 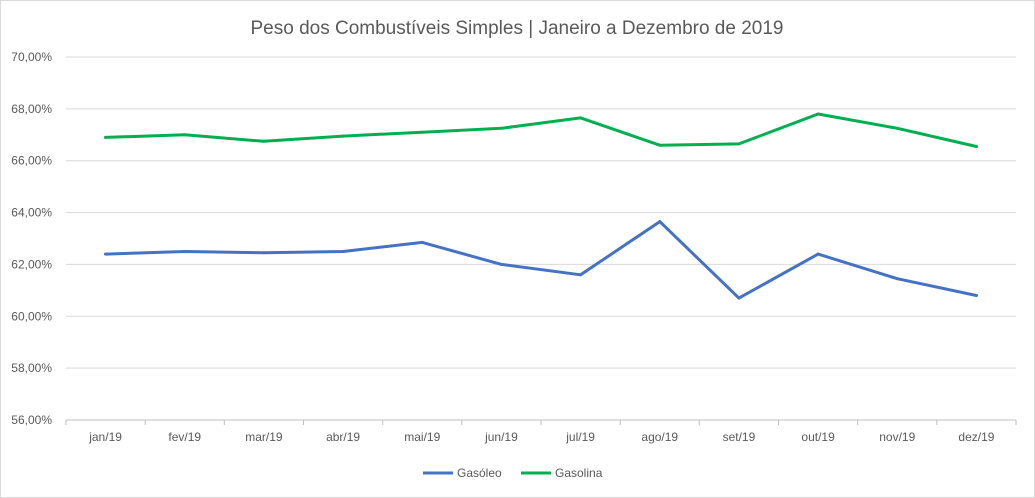 What do you see at coordinates (739, 437) in the screenshot?
I see `x-tick-label: set/19` at bounding box center [739, 437].